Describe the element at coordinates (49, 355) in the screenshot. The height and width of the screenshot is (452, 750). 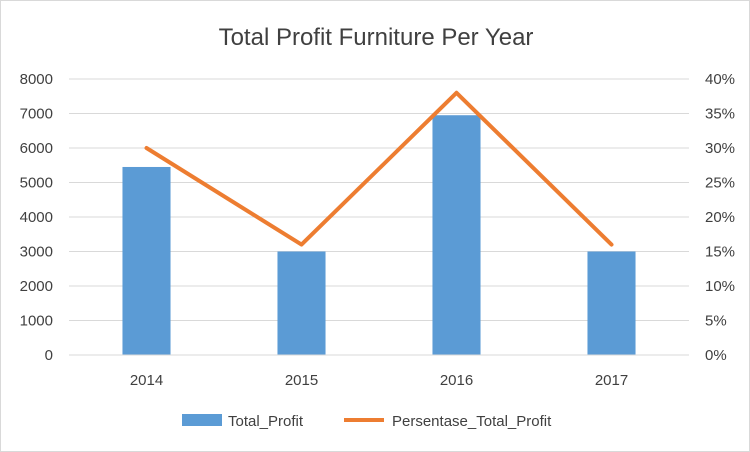
I see `y-left-tick-label: 0` at that location.